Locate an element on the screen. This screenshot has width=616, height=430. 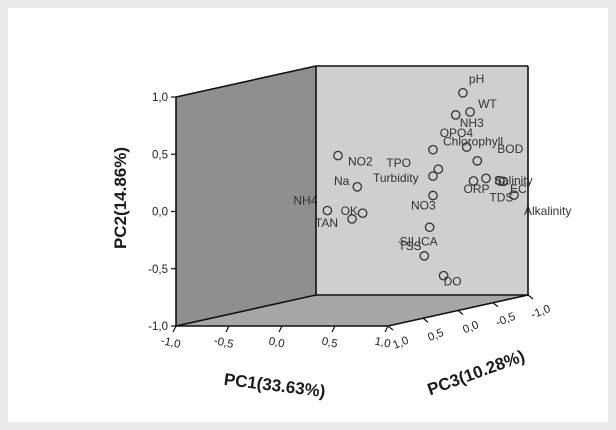
data-point-nh4 is located at coordinates (327, 210).